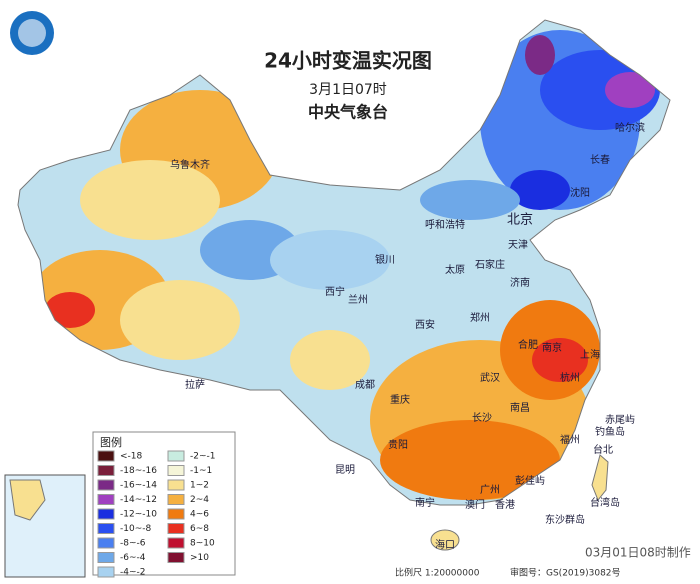 Image resolution: width=700 pixels, height=584 pixels. What do you see at coordinates (203, 457) in the screenshot?
I see `legend-label: -2~-1` at bounding box center [203, 457].